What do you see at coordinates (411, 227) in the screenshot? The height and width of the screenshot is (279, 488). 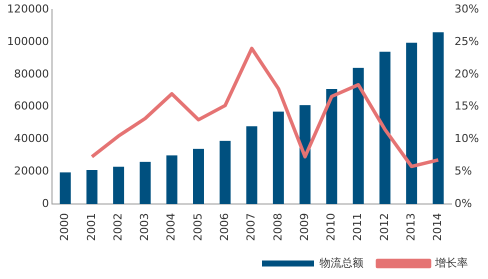 I see `x-tick-label: 2013` at bounding box center [411, 227].